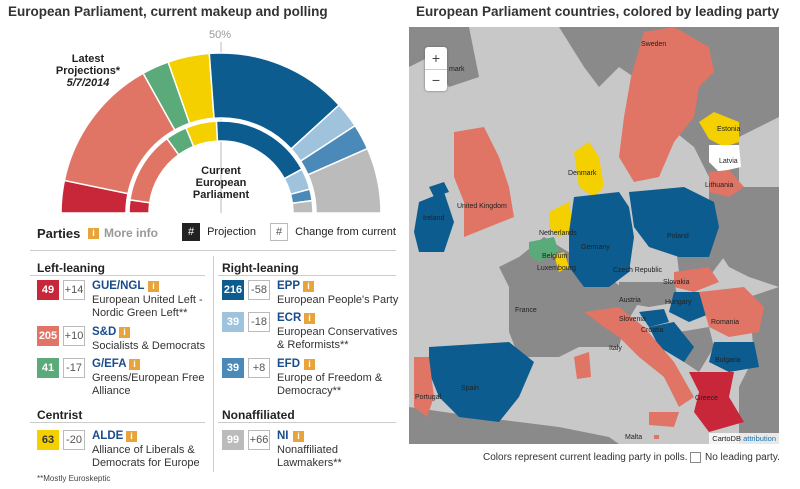  I want to click on sardinia, so click(582, 365).